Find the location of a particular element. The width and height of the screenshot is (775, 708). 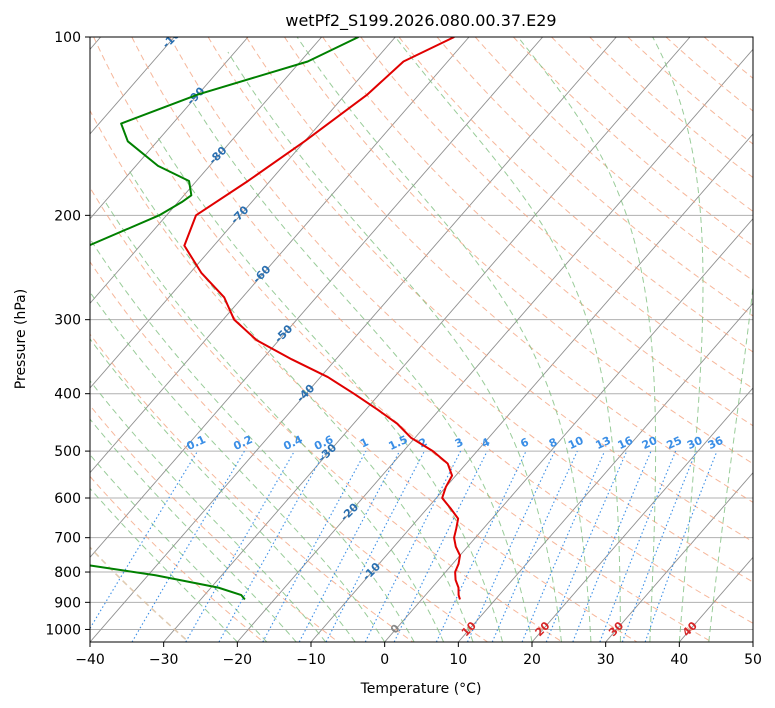

x-tick-label: 30 is located at coordinates (606, 660).